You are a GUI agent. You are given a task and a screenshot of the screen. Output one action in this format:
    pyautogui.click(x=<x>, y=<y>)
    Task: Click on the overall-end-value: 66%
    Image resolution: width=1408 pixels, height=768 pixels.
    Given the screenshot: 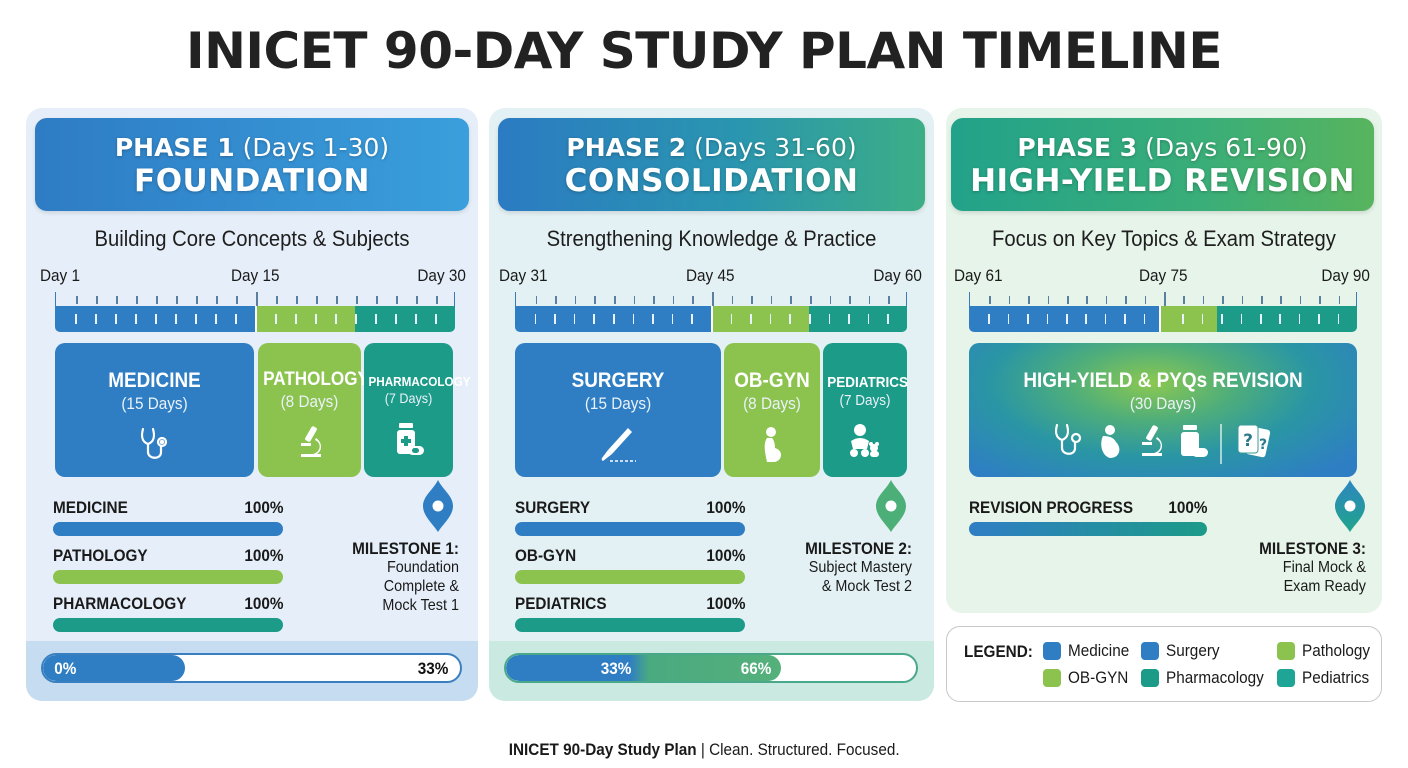 What is the action you would take?
    pyautogui.click(x=756, y=668)
    